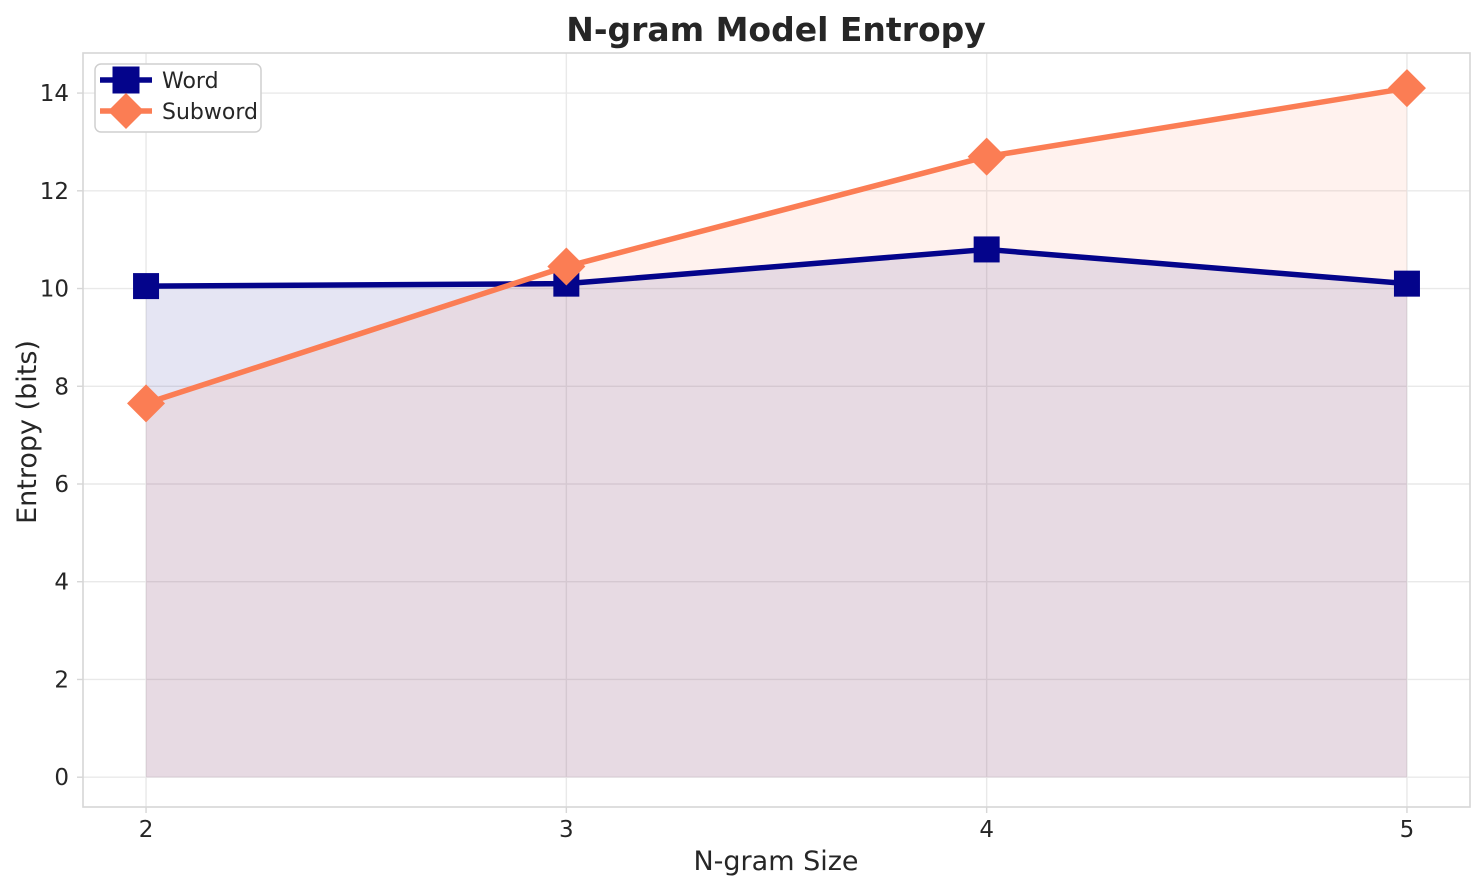 The width and height of the screenshot is (1484, 885). What do you see at coordinates (775, 861) in the screenshot?
I see `x-axis-label: N-gram Size` at bounding box center [775, 861].